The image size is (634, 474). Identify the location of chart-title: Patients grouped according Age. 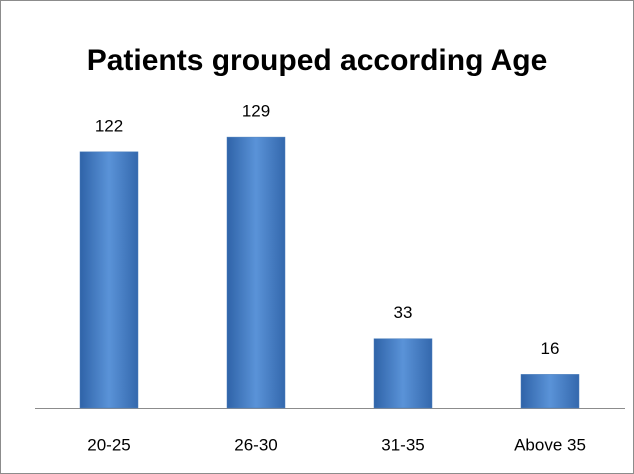
(317, 60).